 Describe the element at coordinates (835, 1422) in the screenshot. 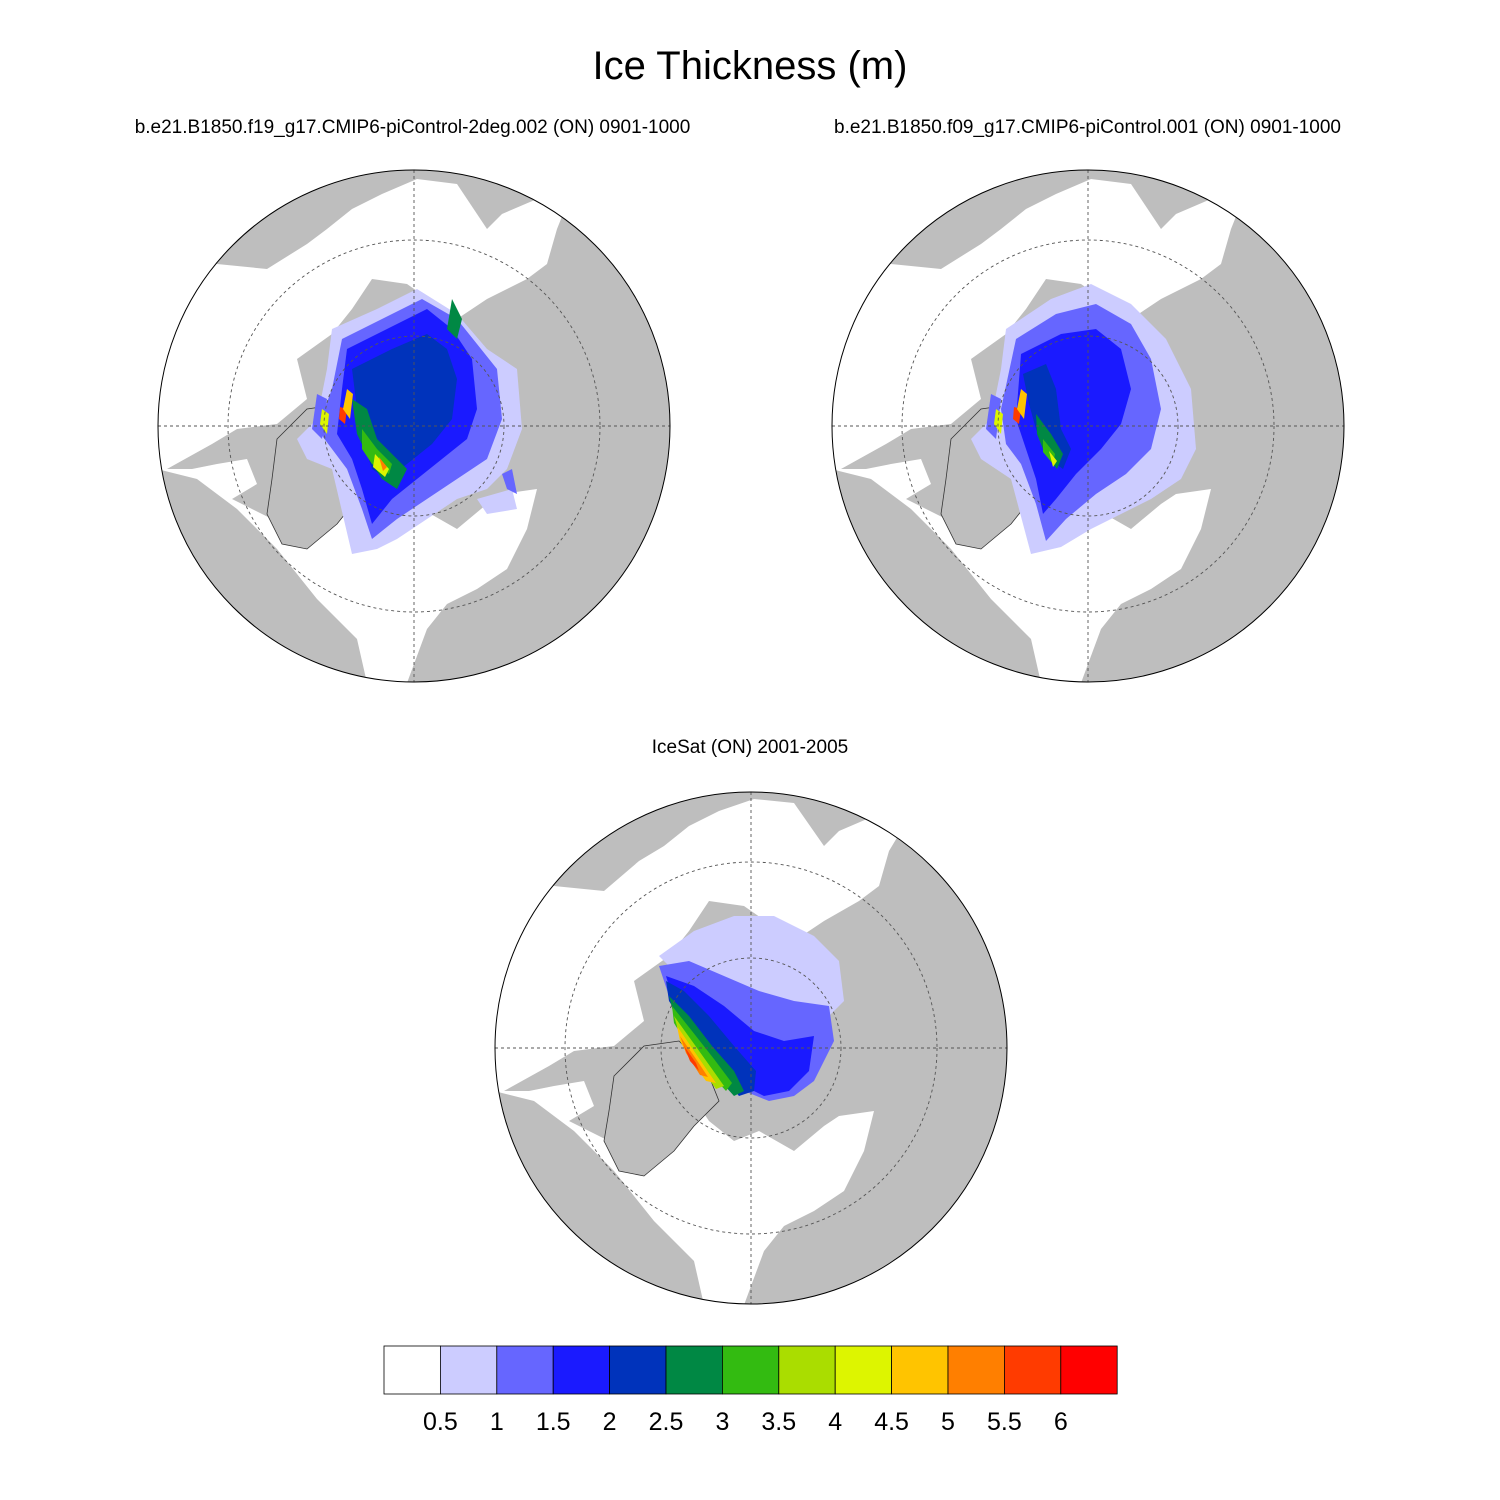

I see `colorbar-tick-label: 4` at that location.